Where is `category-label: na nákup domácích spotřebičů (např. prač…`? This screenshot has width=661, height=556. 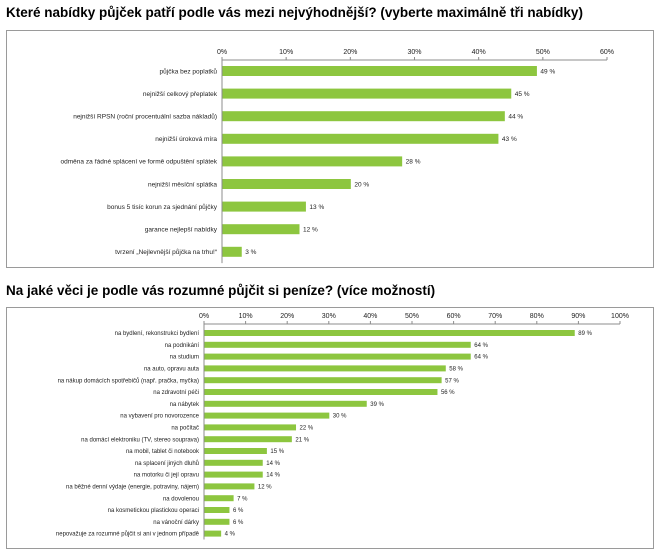
category-label: na nákup domácích spotřebičů (např. prač… is located at coordinates (128, 380).